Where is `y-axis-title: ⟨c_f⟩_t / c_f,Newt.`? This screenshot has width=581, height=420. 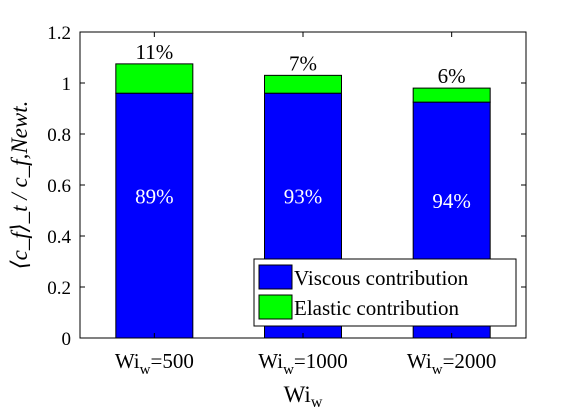 y-axis-title: ⟨c_f⟩_t / c_f,Newt. is located at coordinates (19, 185).